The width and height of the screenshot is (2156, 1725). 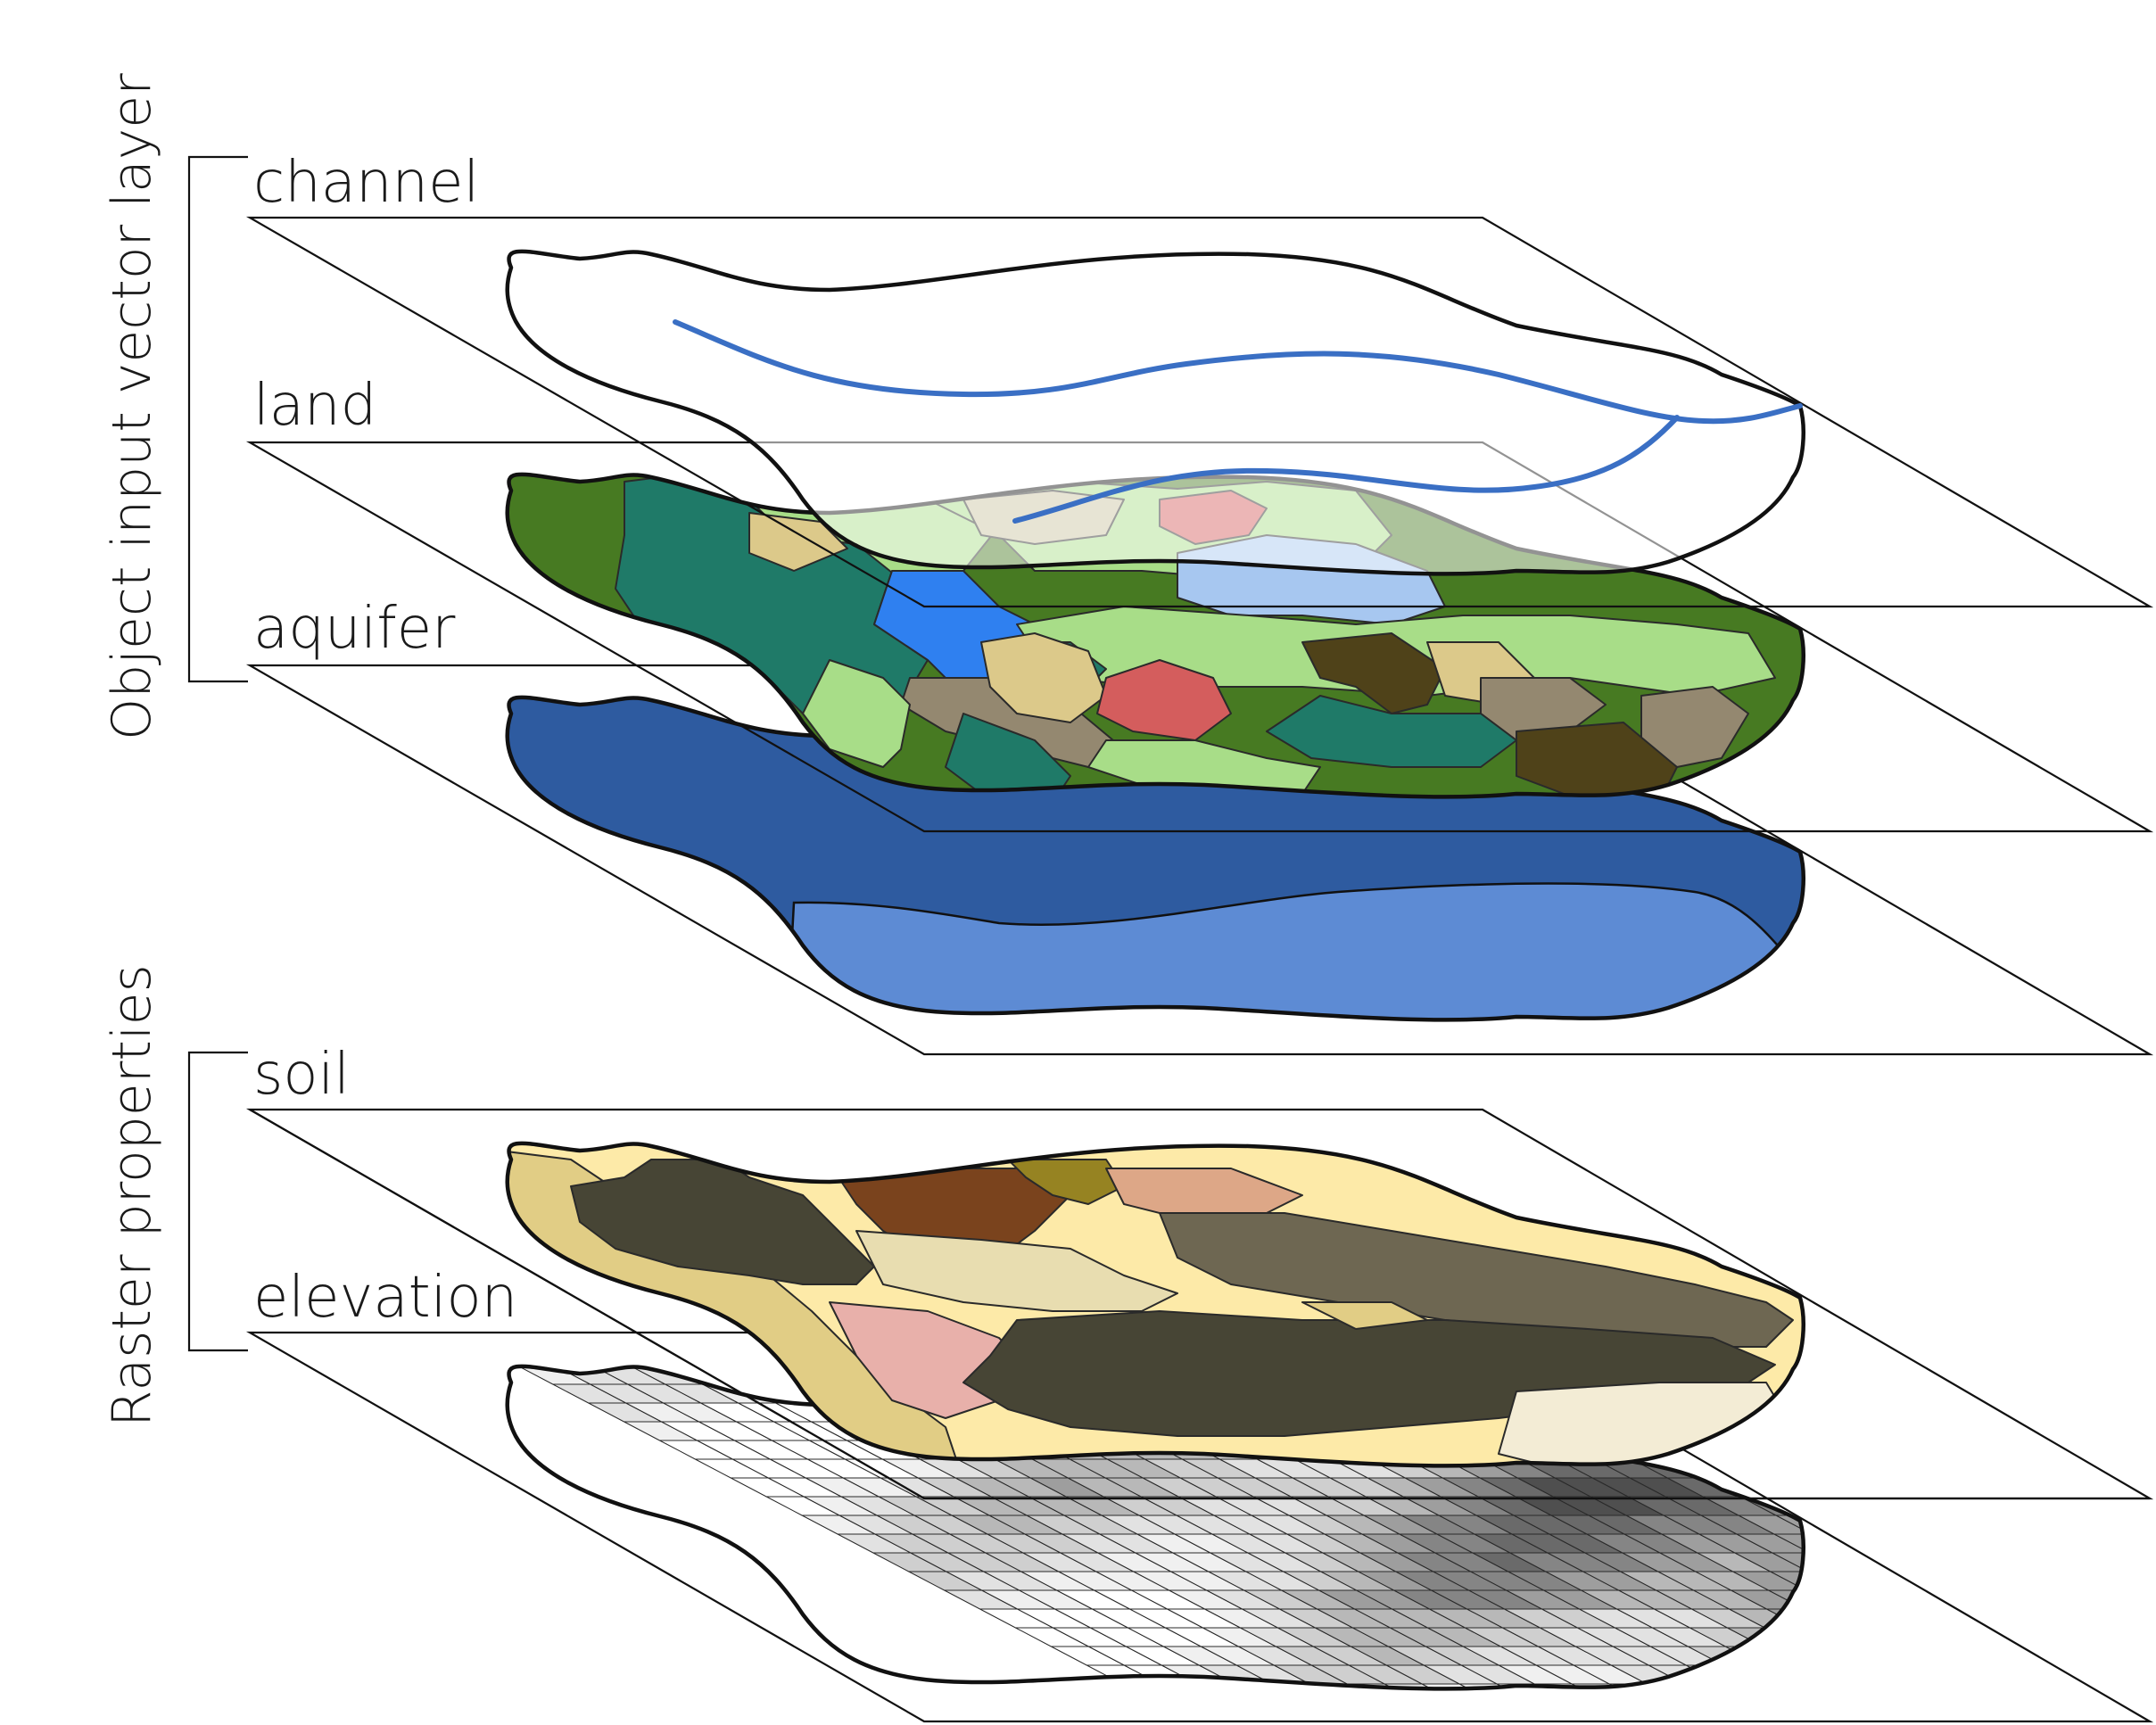 I want to click on bracket-raster, so click(x=218, y=1202).